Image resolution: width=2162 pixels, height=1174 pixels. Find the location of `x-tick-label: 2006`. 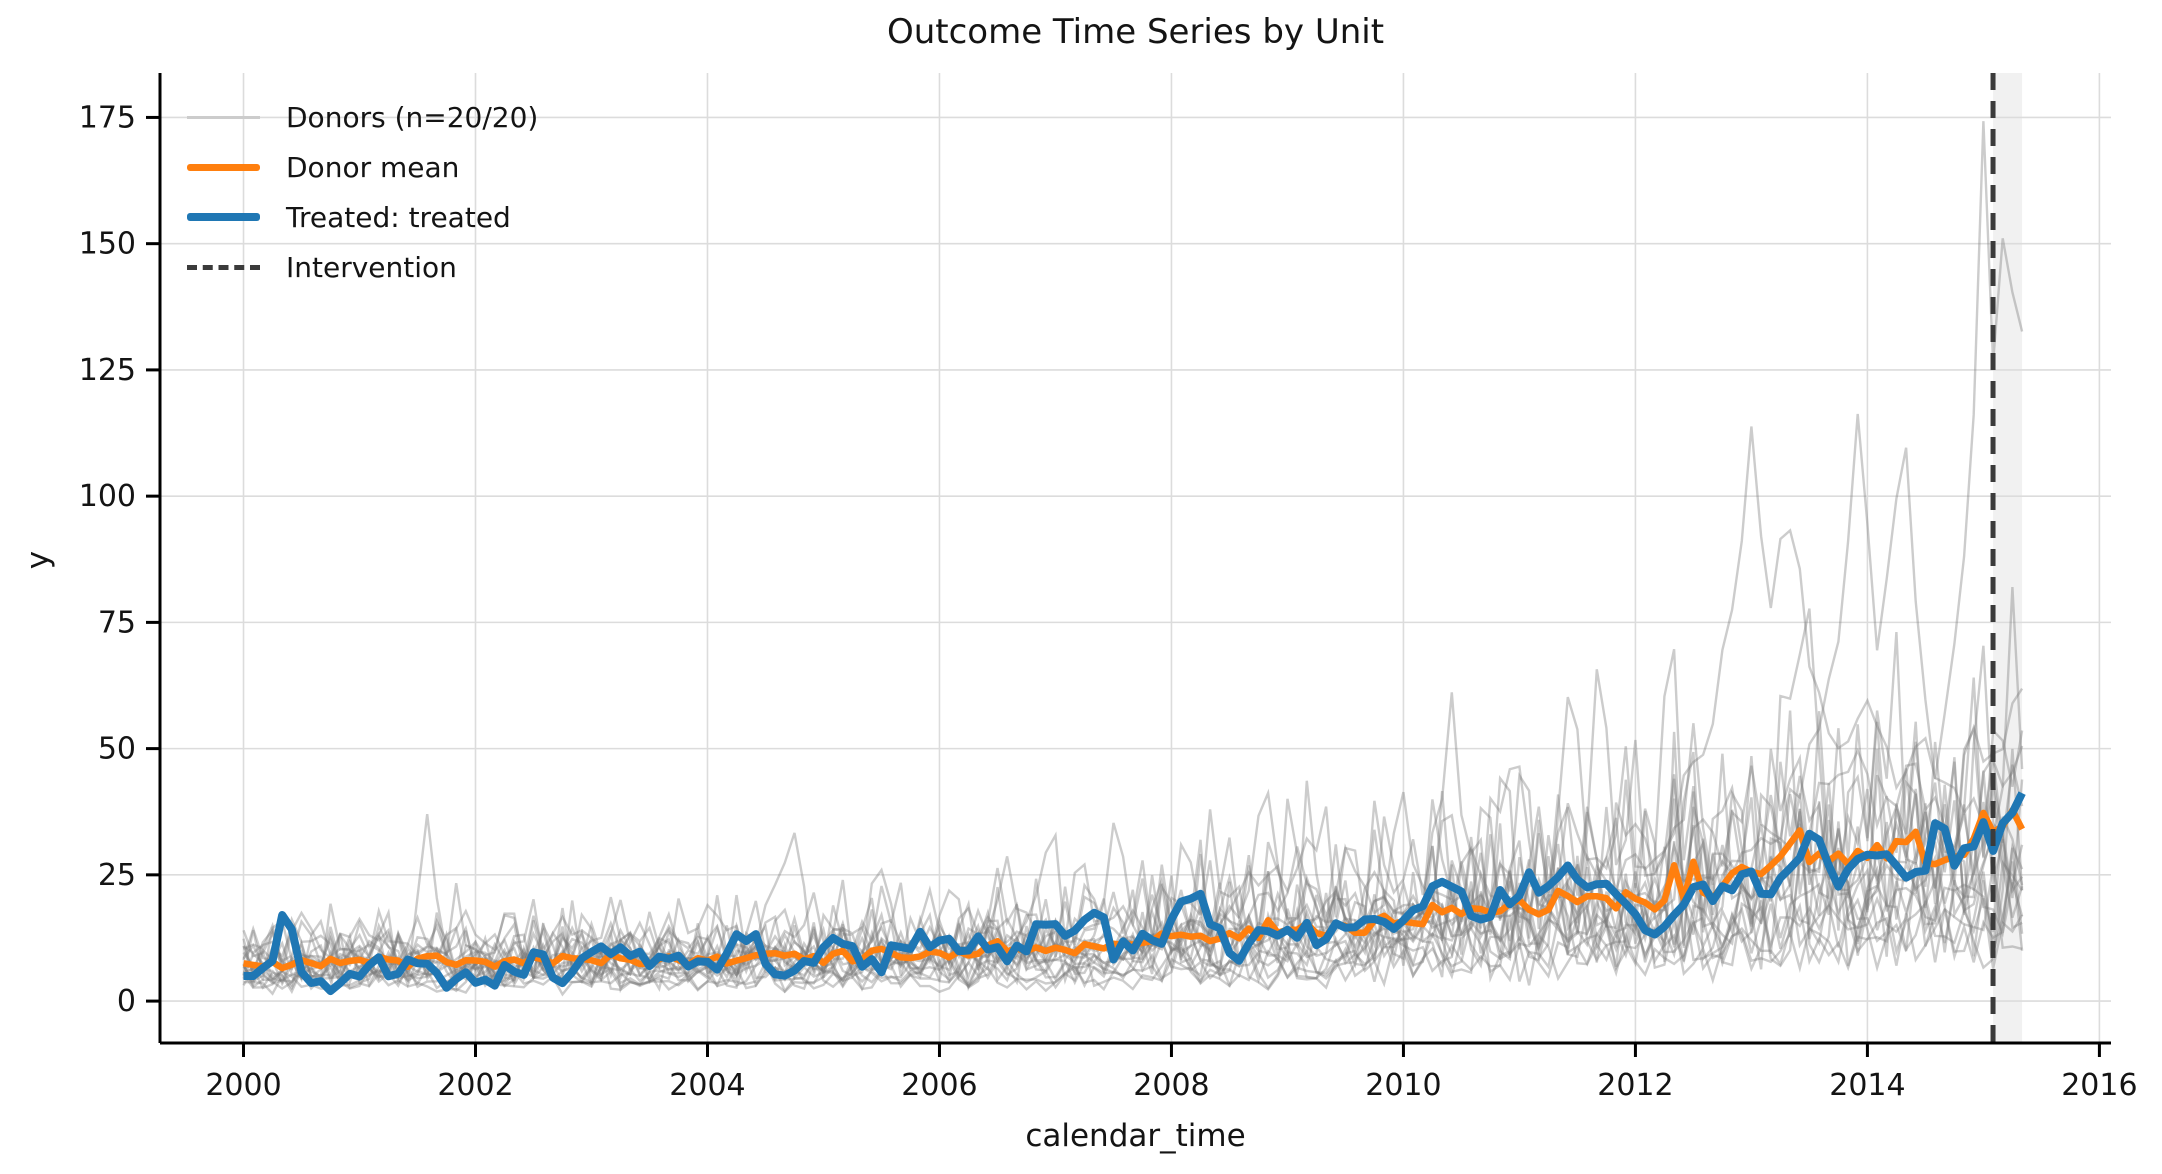

x-tick-label: 2006 is located at coordinates (939, 1085).